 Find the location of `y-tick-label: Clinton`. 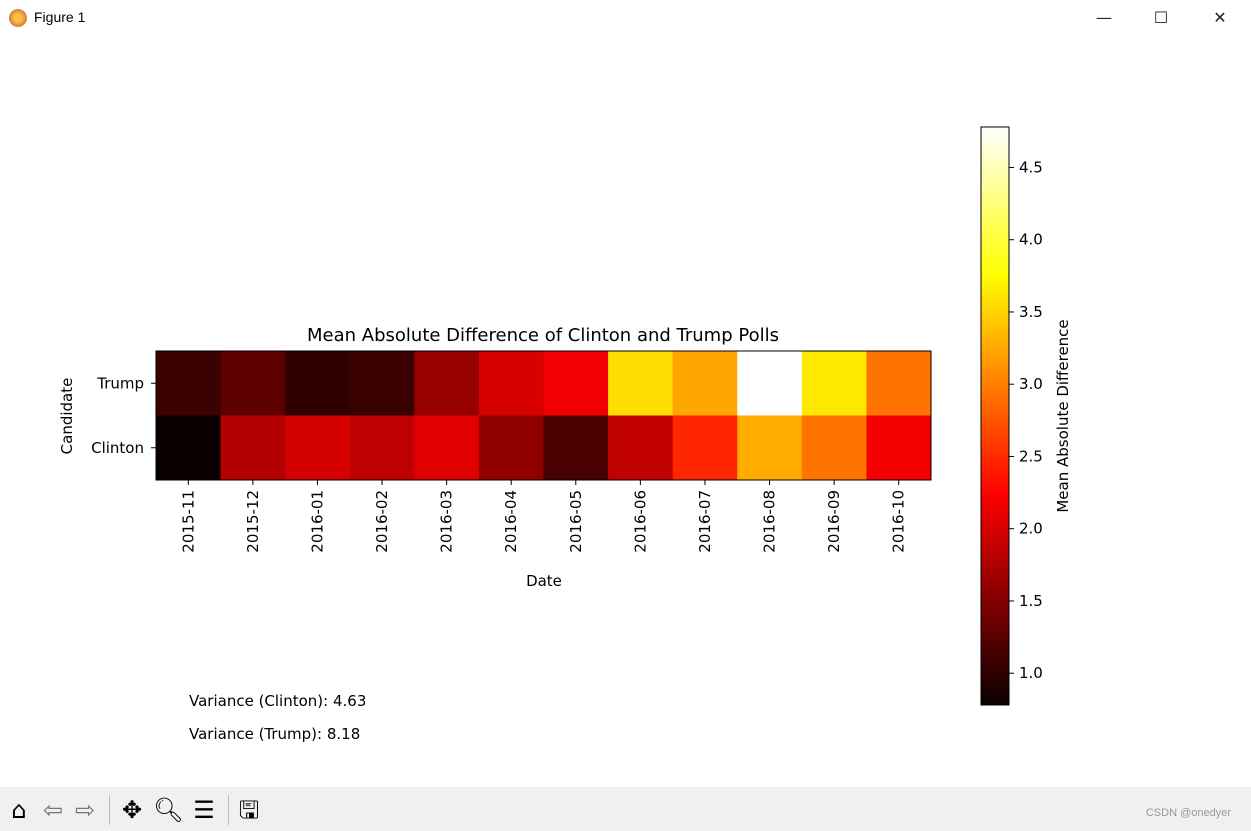

y-tick-label: Clinton is located at coordinates (117, 448).